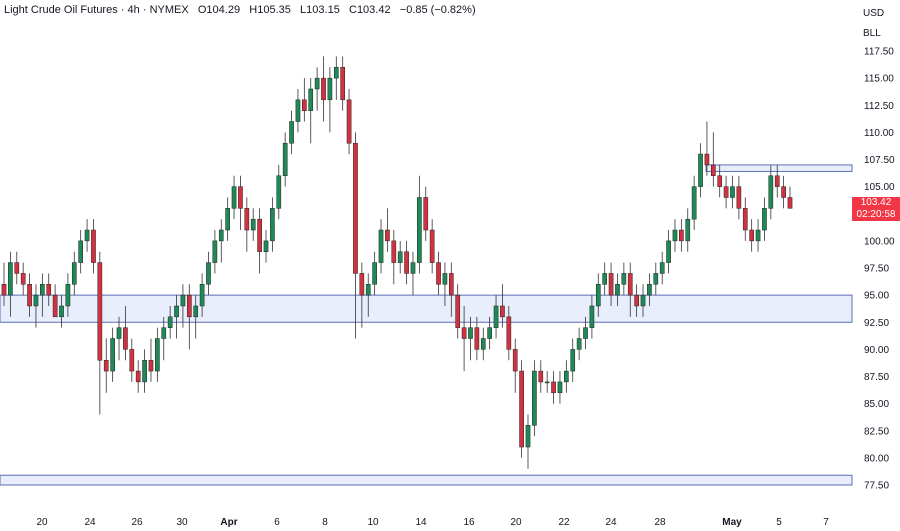 The height and width of the screenshot is (531, 900). What do you see at coordinates (872, 33) in the screenshot?
I see `unit-label: BLL` at bounding box center [872, 33].